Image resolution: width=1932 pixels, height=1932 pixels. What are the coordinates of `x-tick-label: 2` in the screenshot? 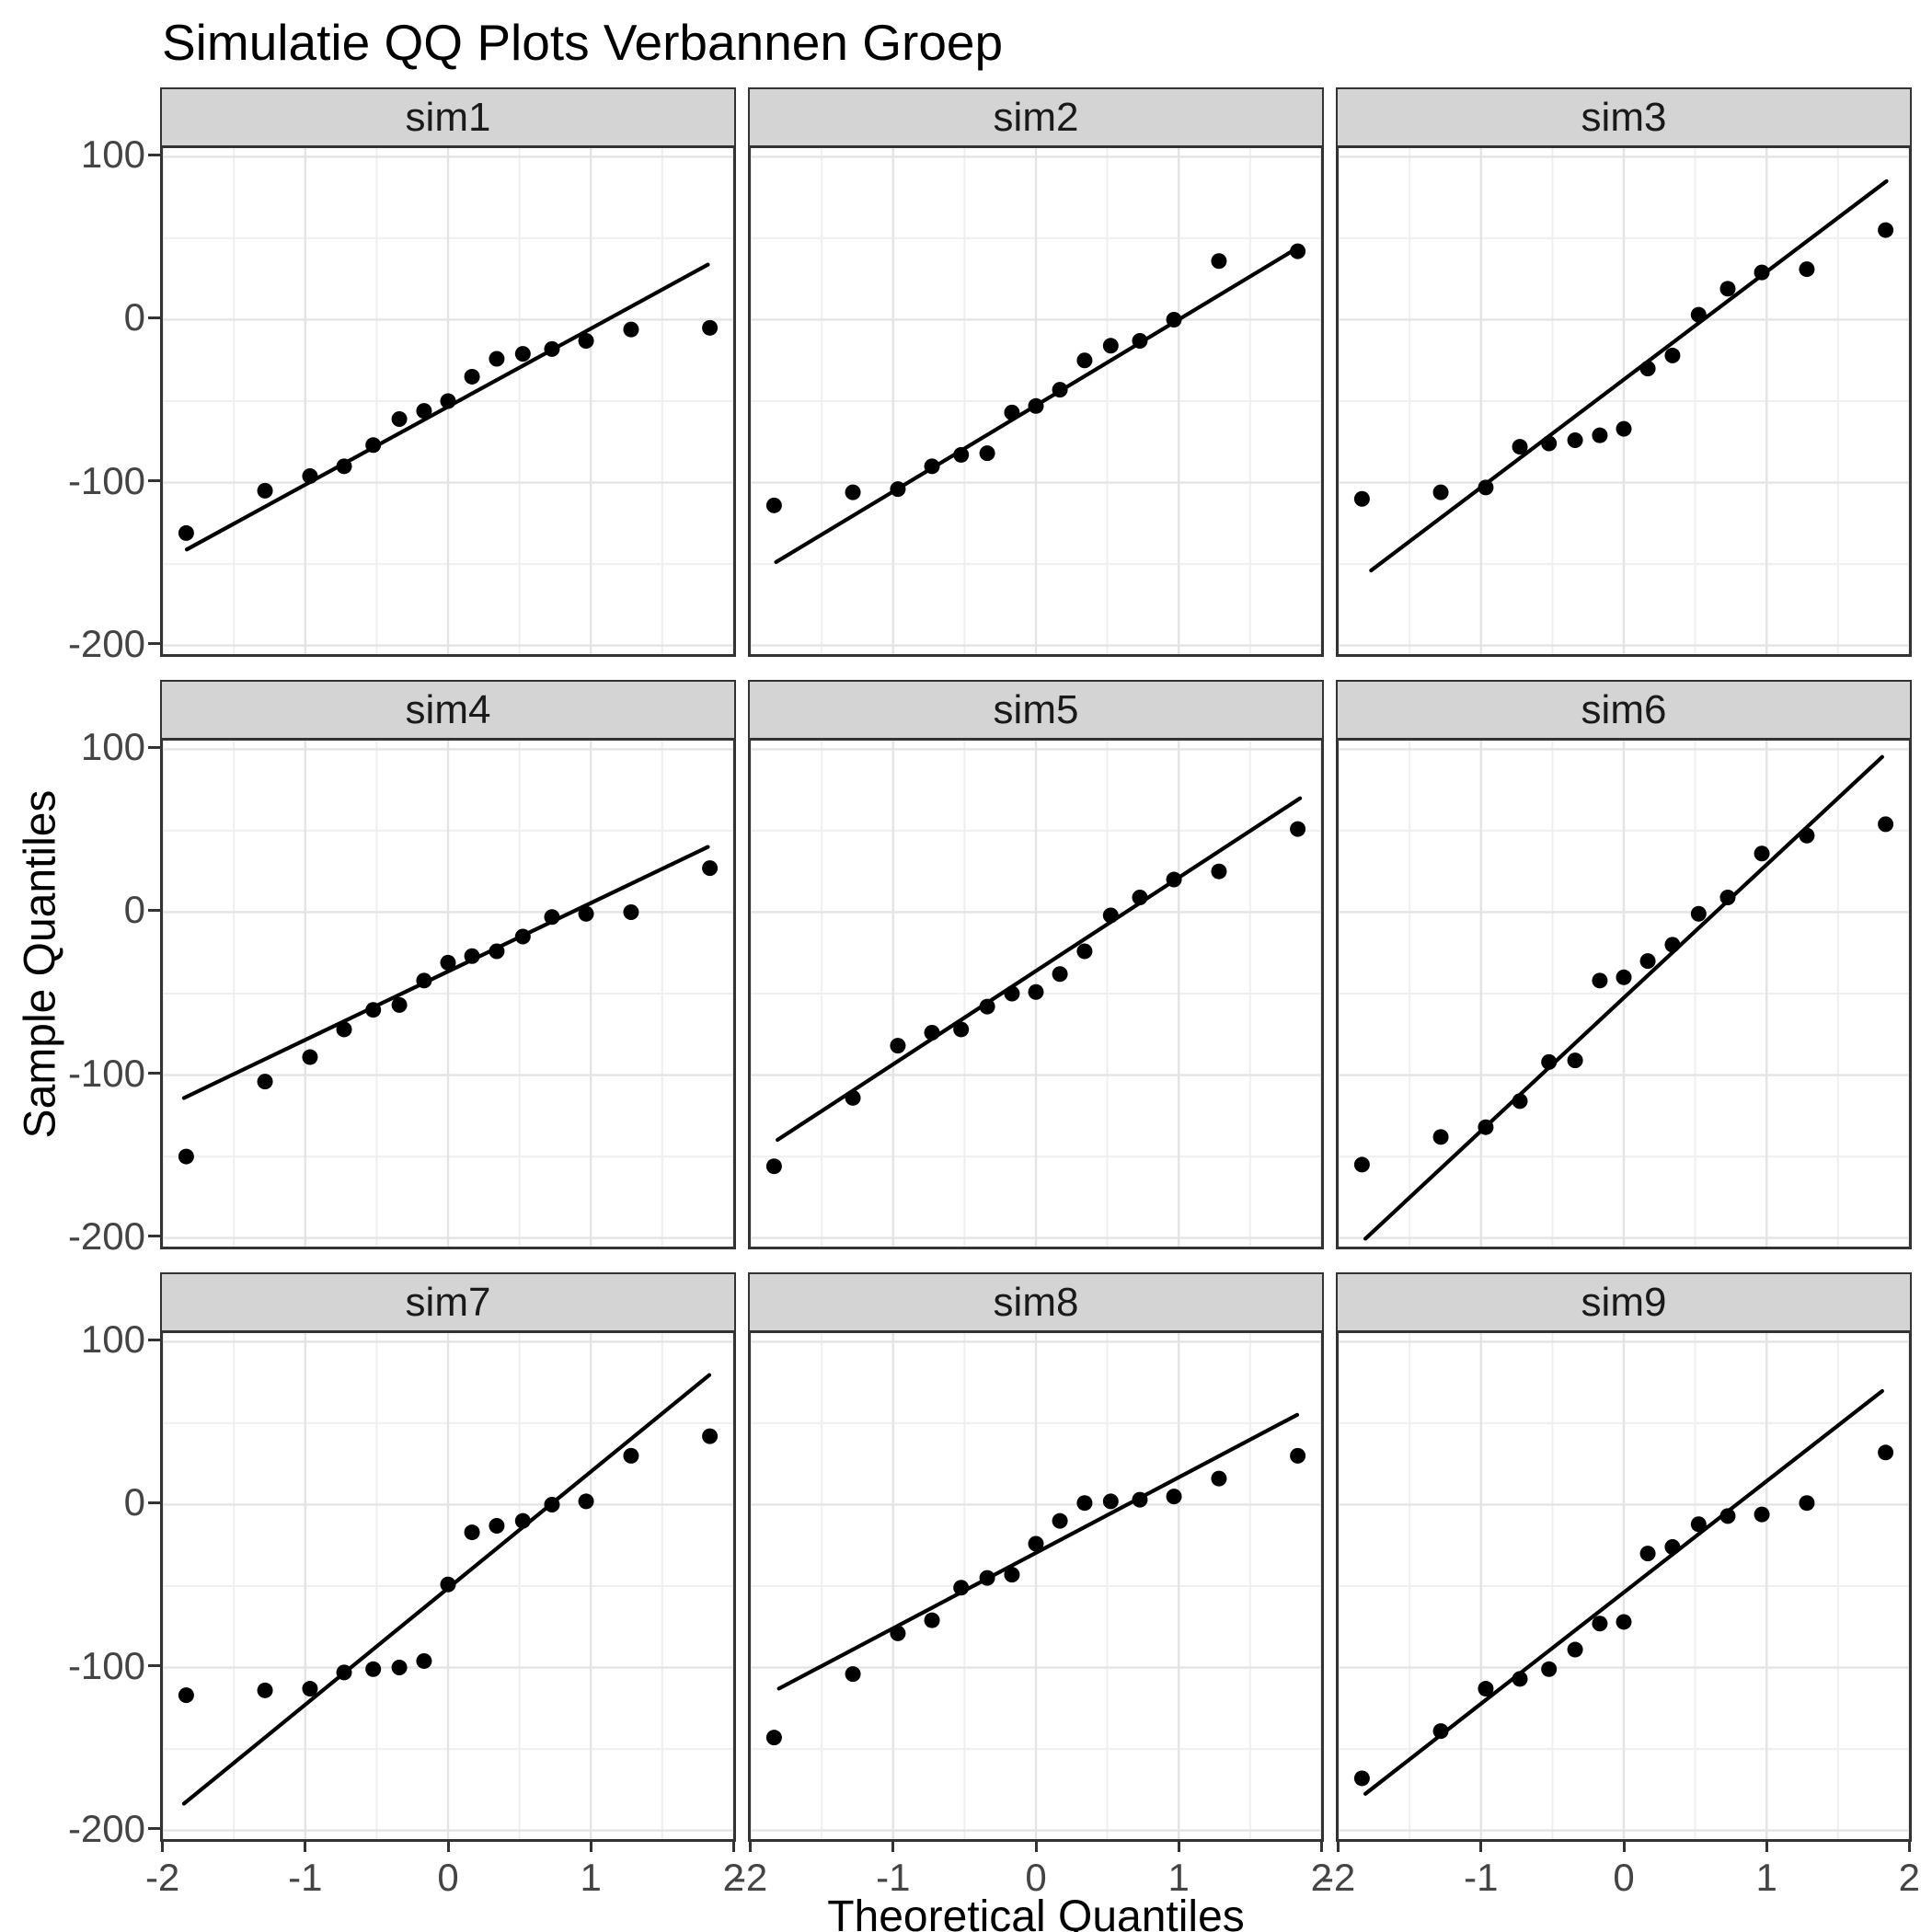 It's located at (733, 1877).